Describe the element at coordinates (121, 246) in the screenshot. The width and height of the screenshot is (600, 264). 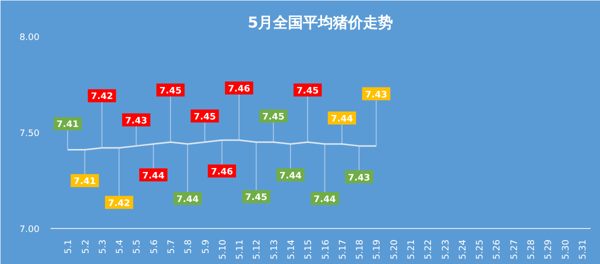
I see `x-tick-label: 5.4` at that location.